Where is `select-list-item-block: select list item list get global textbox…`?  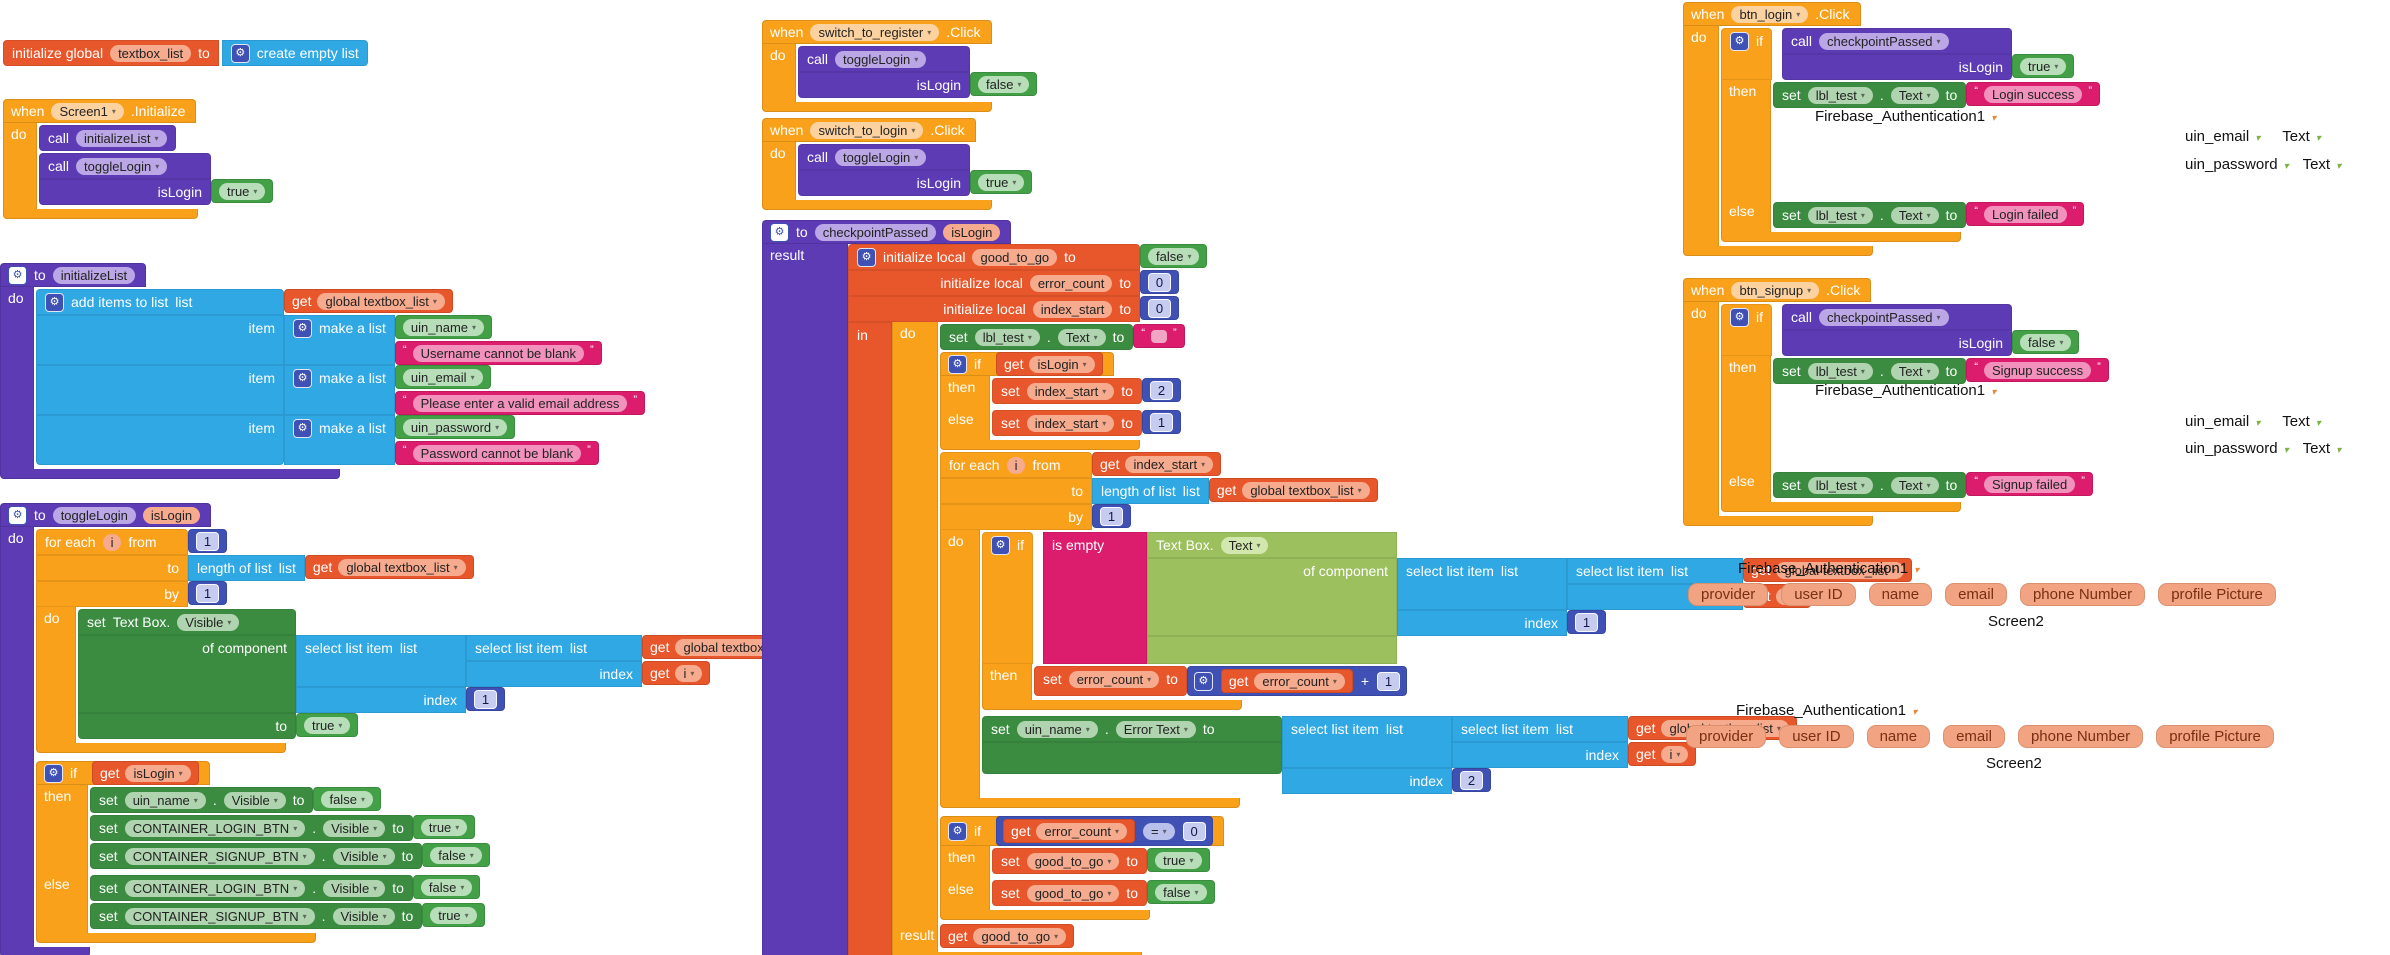
select-list-item-block: select list item list get global textbox… is located at coordinates (638, 661).